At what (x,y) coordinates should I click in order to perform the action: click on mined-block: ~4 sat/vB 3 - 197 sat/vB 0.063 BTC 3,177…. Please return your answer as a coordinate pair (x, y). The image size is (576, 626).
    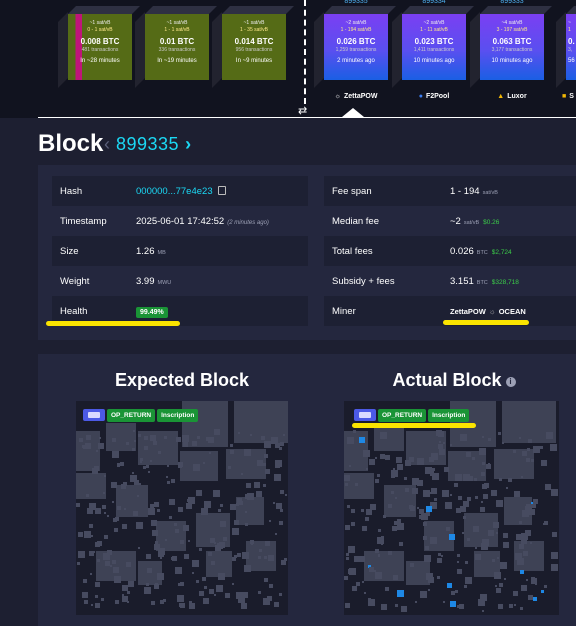
    Looking at the image, I should click on (511, 47).